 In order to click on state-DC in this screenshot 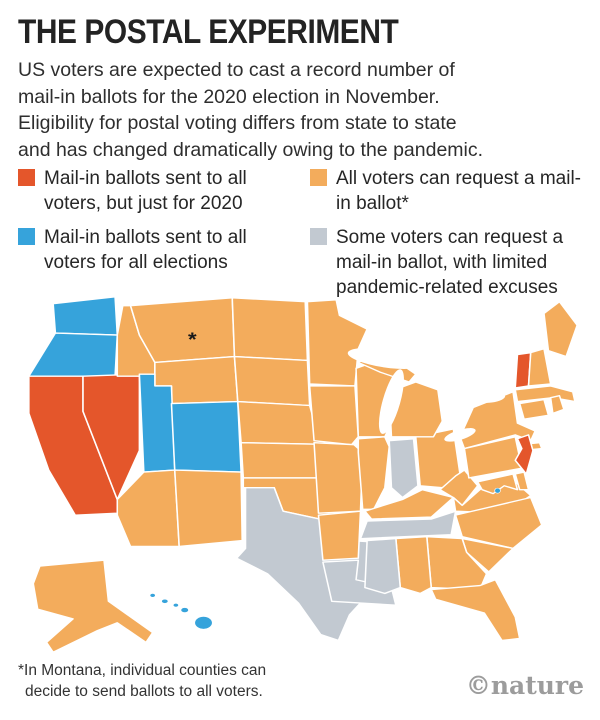, I will do `click(497, 490)`.